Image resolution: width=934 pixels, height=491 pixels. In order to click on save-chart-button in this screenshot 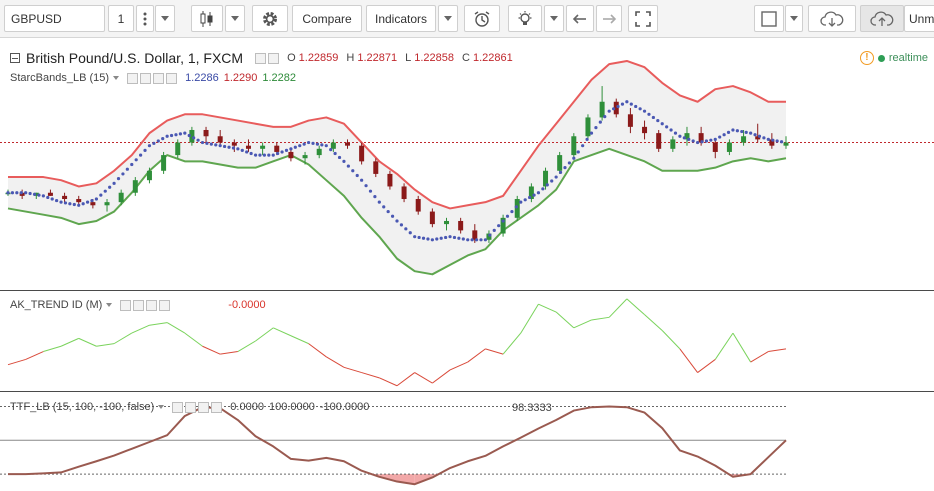, I will do `click(882, 18)`.